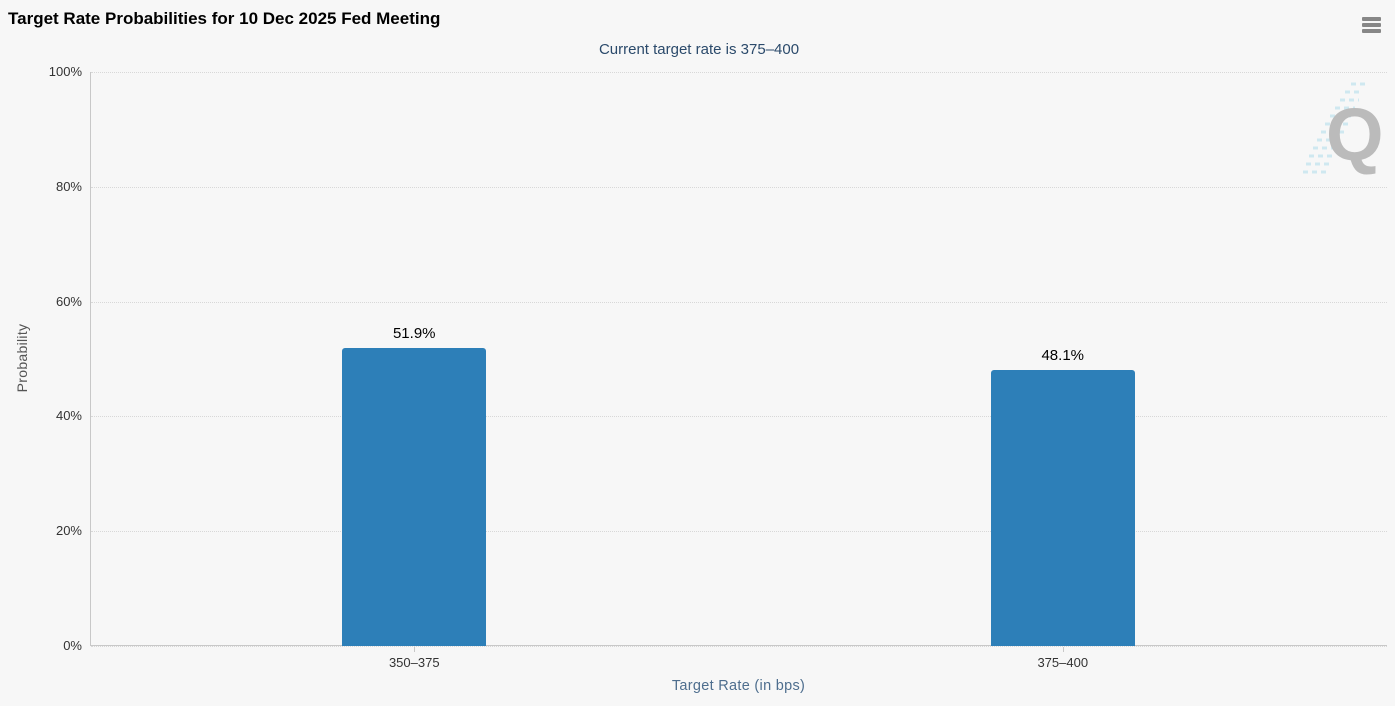  I want to click on y-tick-label: 100%, so click(65, 71).